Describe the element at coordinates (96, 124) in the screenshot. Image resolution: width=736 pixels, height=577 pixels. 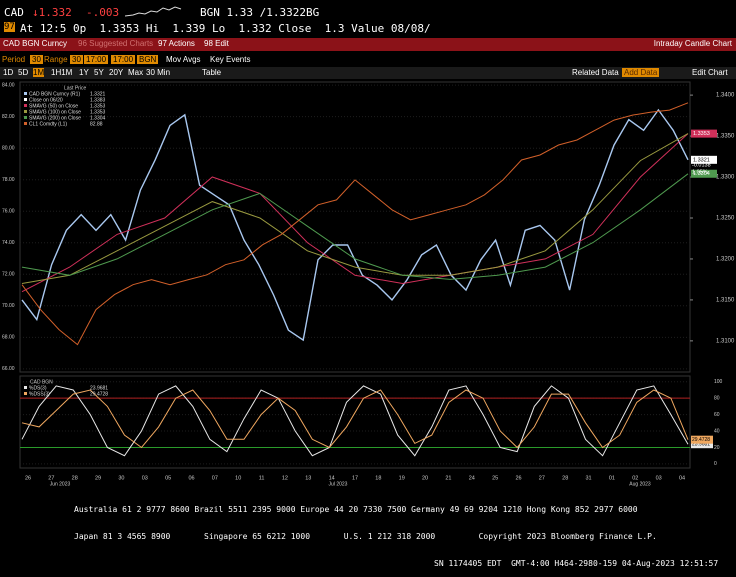
I see `legend-value: 82.88` at that location.